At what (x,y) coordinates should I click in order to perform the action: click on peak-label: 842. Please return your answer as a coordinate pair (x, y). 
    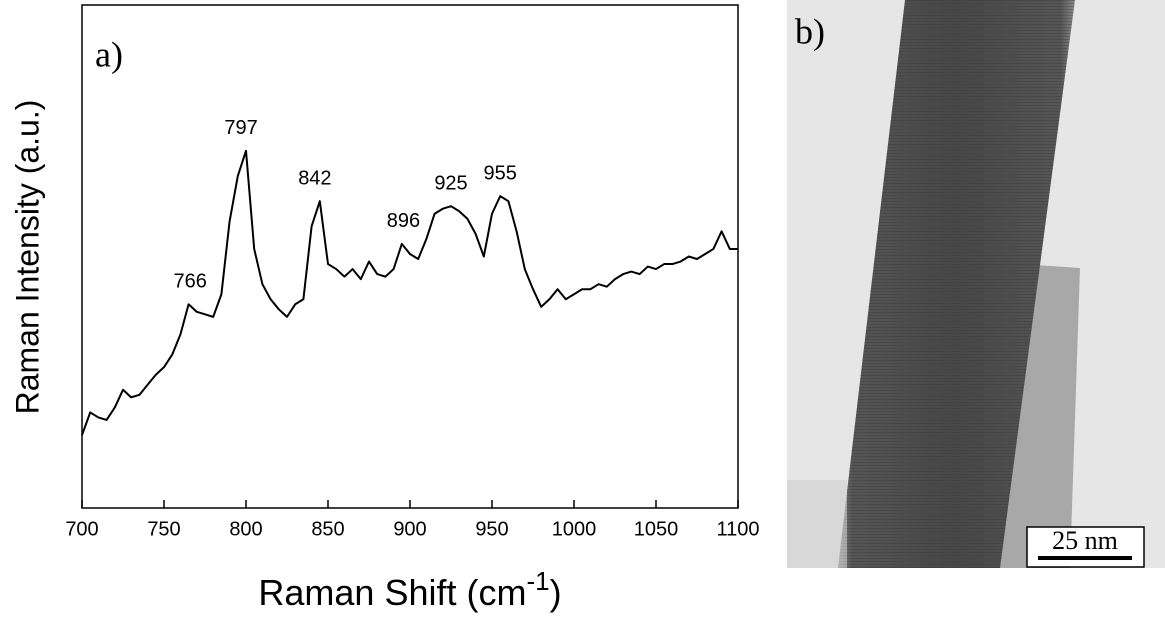
    Looking at the image, I should click on (314, 178).